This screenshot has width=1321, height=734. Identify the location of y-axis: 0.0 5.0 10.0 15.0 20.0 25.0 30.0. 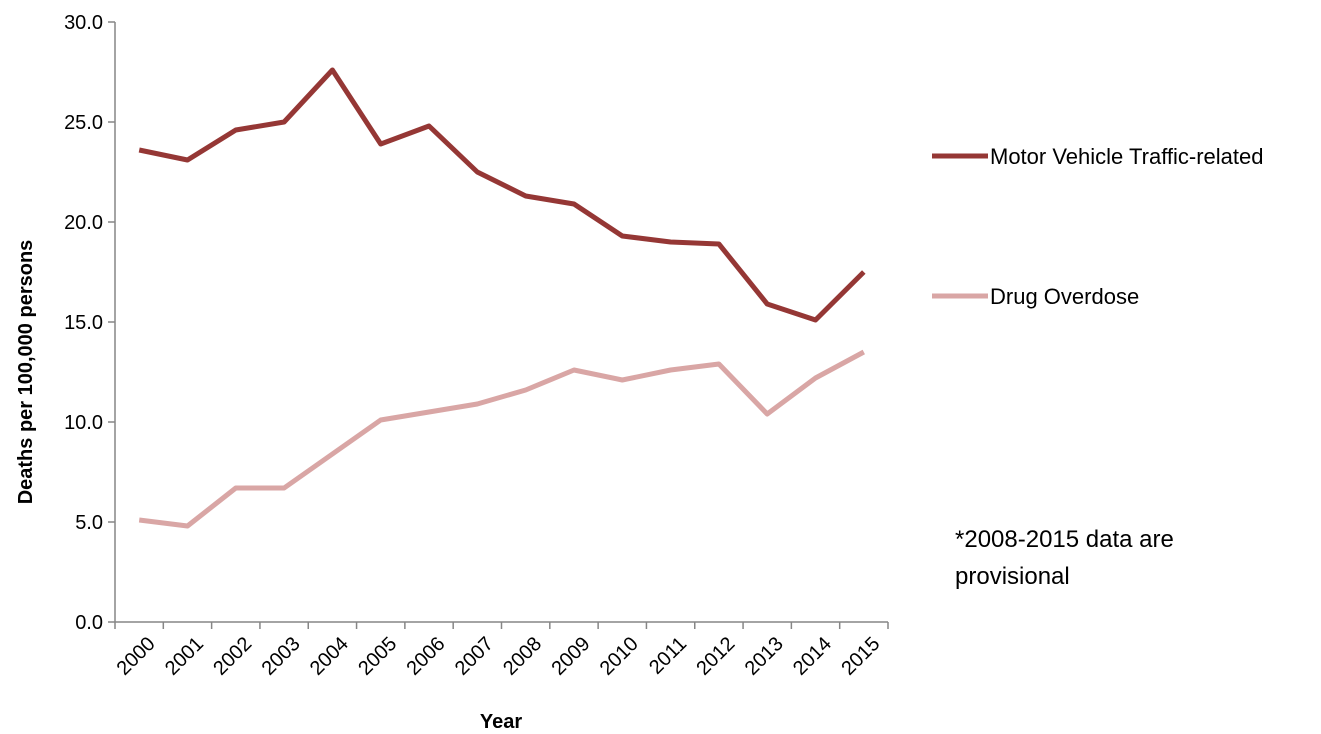
(90, 323).